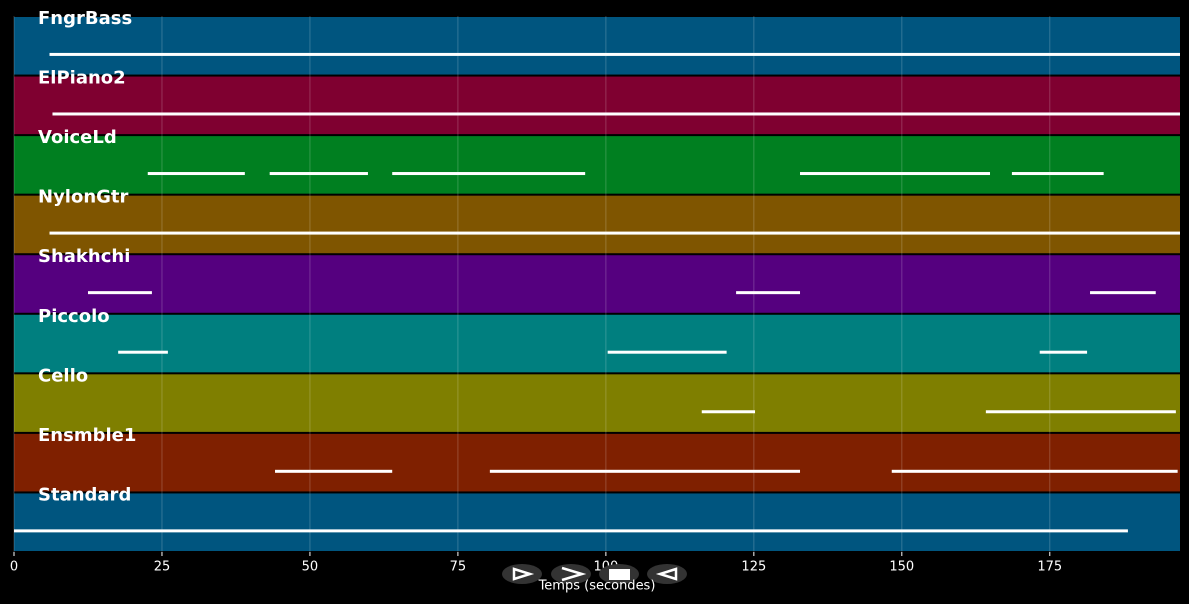 The image size is (1189, 604). I want to click on playback-controls, so click(594, 574).